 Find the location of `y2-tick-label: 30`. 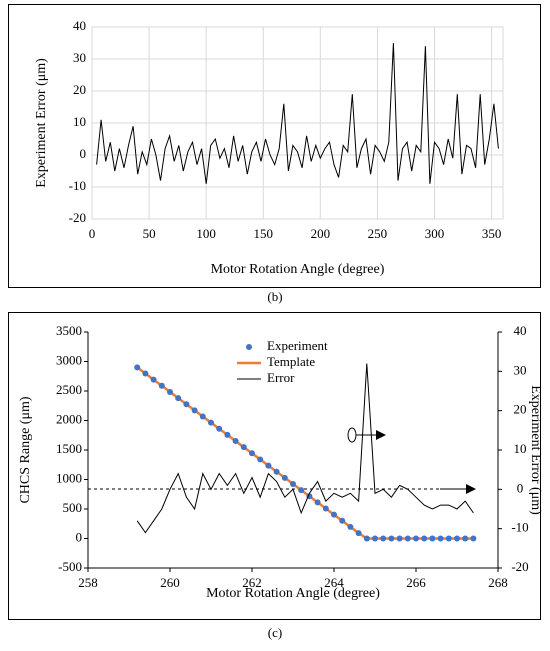

y2-tick-label: 30 is located at coordinates (520, 369).